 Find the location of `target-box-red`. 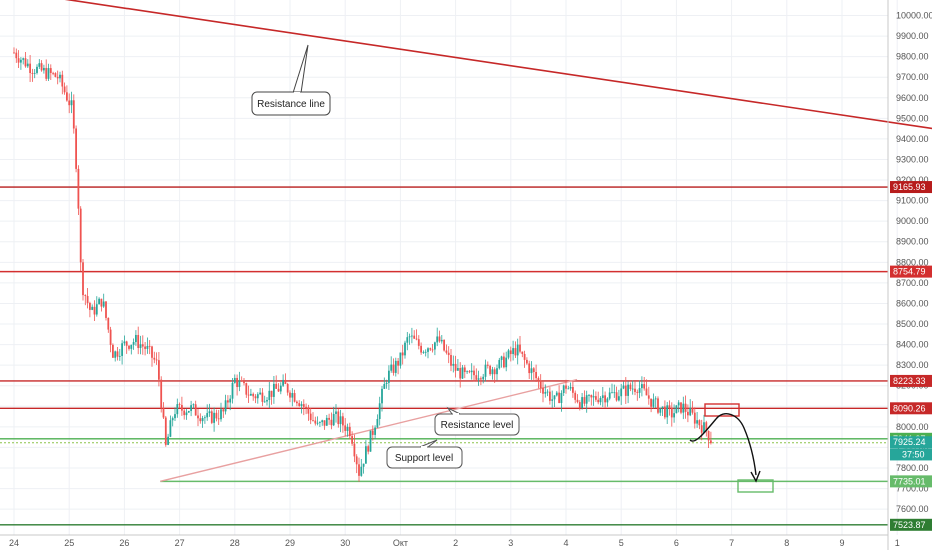

target-box-red is located at coordinates (722, 410).